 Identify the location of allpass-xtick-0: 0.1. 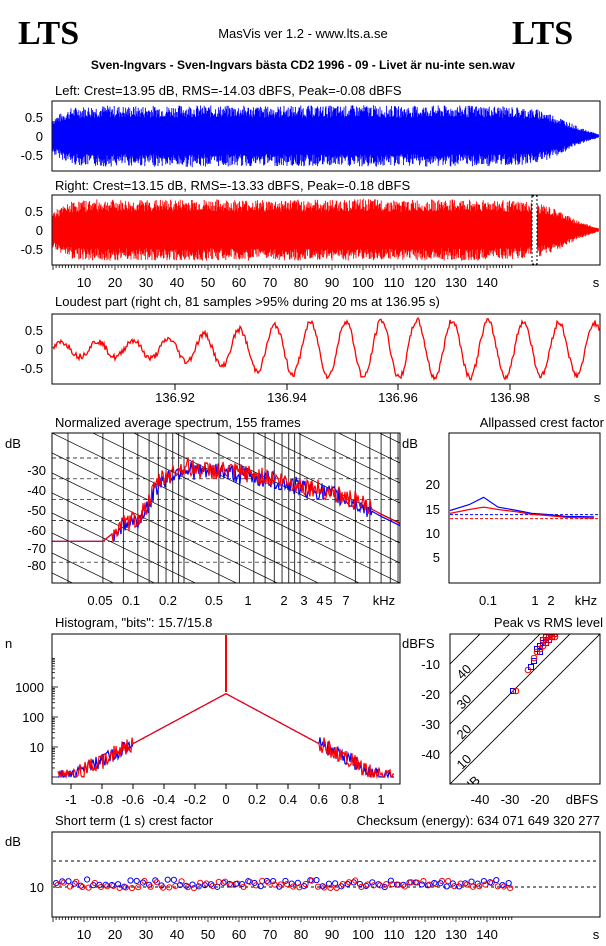
(488, 600).